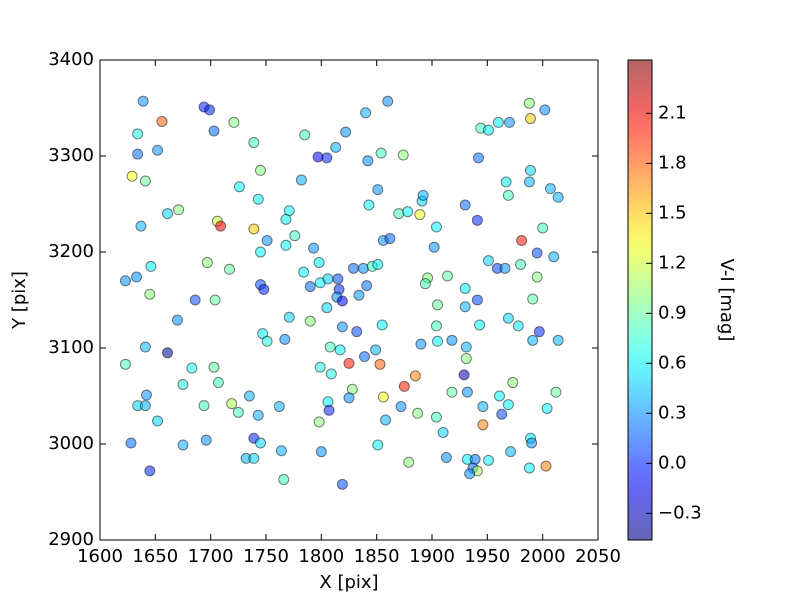 The image size is (800, 600). Describe the element at coordinates (71, 59) in the screenshot. I see `y-tick-label: 3400` at that location.